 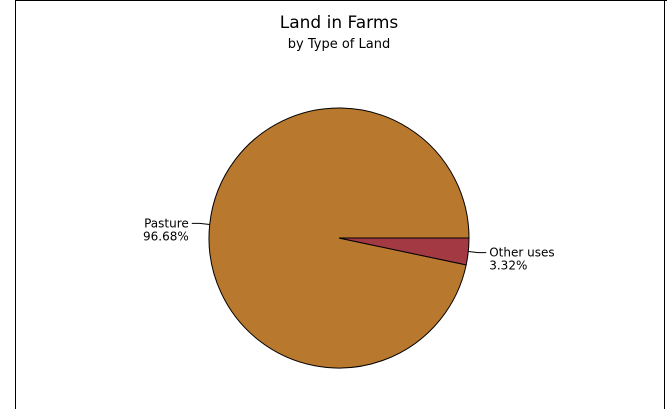 What do you see at coordinates (166, 236) in the screenshot?
I see `slice-percent-label: 96.68%` at bounding box center [166, 236].